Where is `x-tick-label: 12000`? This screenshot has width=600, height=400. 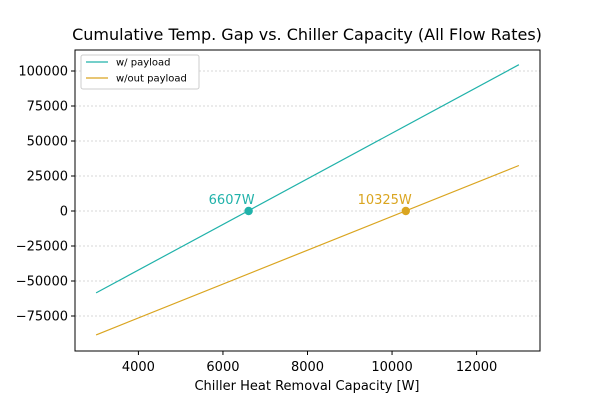
x-tick-label: 12000 is located at coordinates (476, 367).